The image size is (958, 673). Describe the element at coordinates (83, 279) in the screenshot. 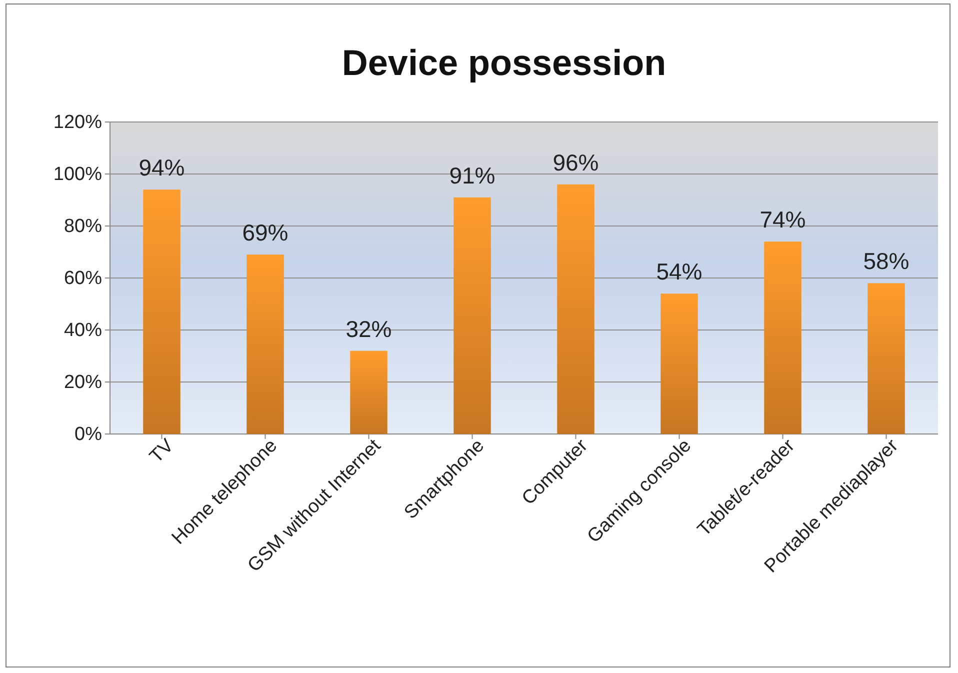

I see `y-tick-label: 60%` at that location.